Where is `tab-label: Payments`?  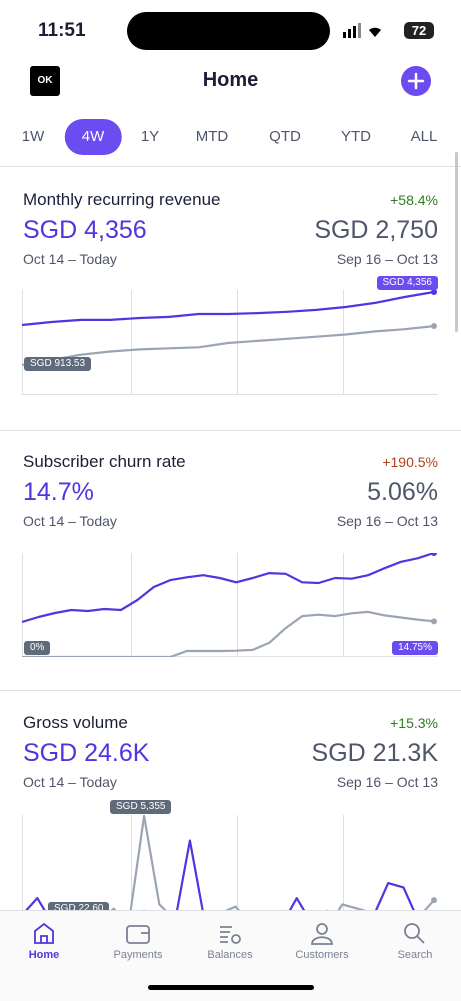
tab-label: Payments is located at coordinates (138, 955).